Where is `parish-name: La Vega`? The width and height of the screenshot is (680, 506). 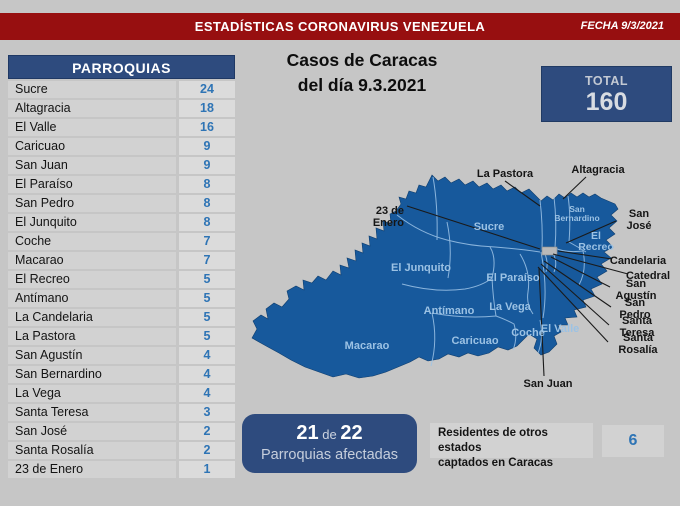 parish-name: La Vega is located at coordinates (92, 393).